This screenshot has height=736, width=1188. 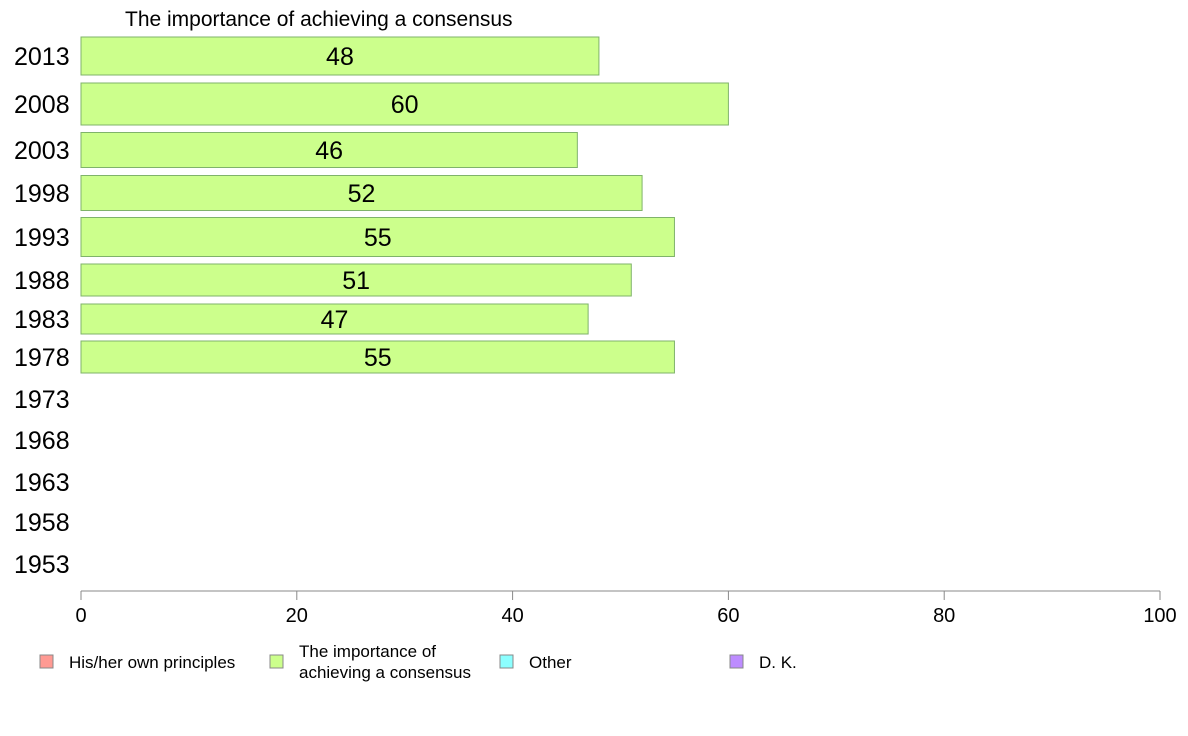 I want to click on legend-label-3-0: D. K., so click(x=778, y=662).